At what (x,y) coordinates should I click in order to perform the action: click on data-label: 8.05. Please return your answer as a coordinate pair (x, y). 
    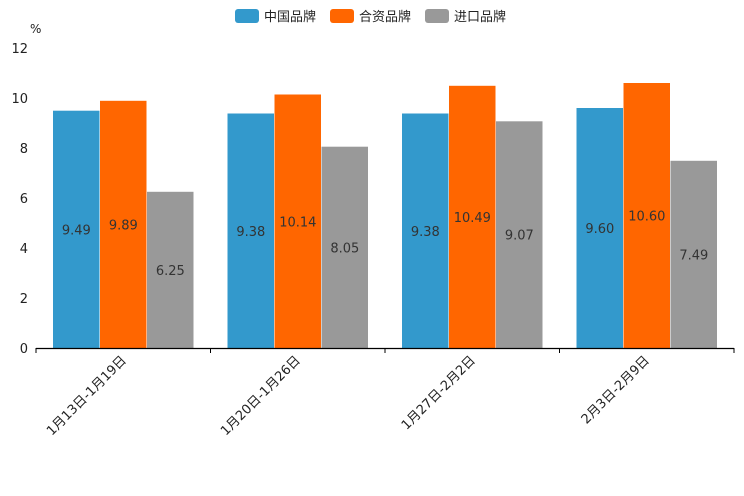
    Looking at the image, I should click on (344, 248).